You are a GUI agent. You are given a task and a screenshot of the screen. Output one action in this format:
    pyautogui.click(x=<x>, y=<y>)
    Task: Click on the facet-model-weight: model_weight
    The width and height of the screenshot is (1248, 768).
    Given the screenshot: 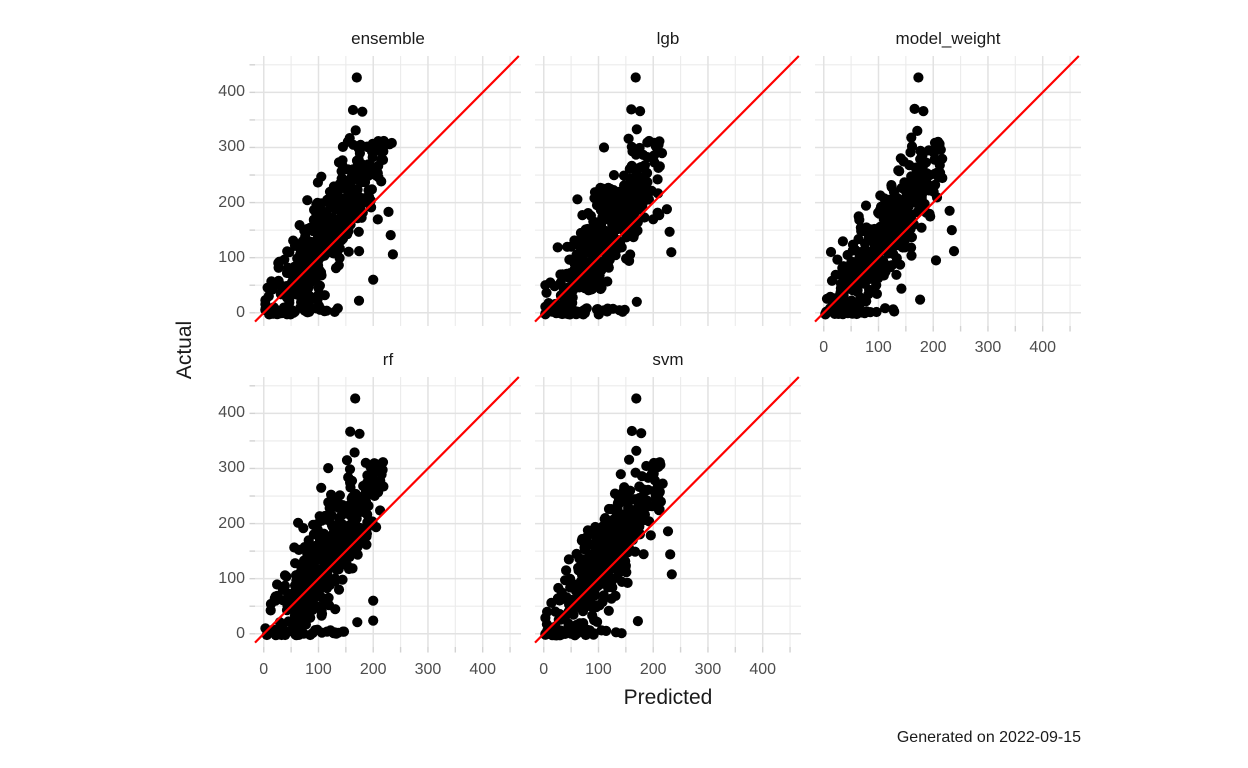 What is the action you would take?
    pyautogui.click(x=947, y=179)
    